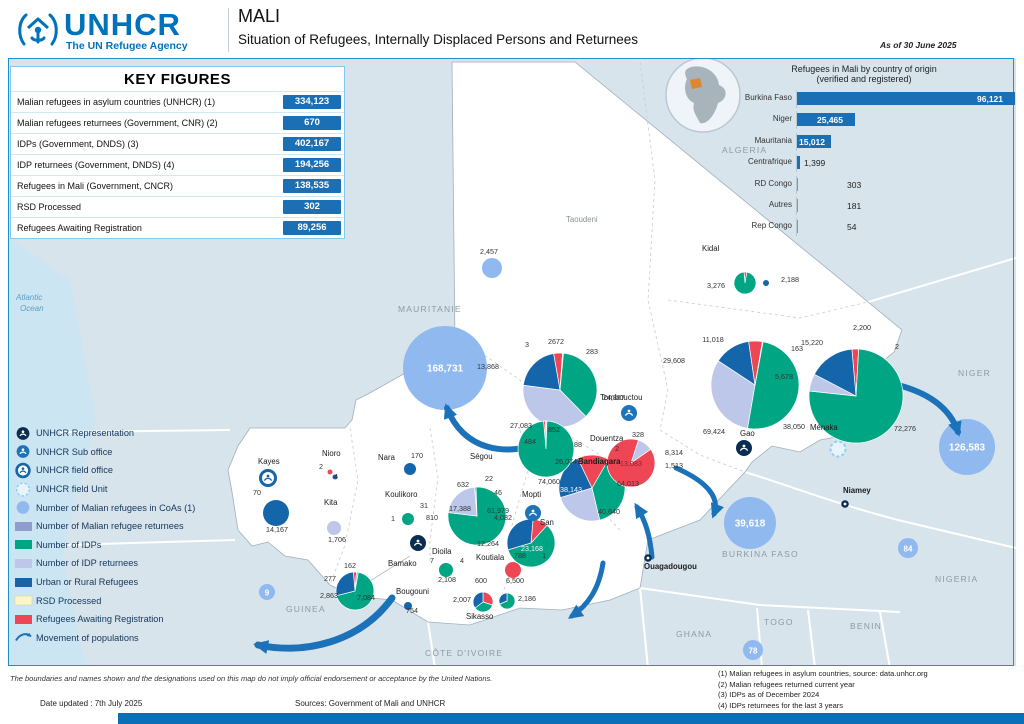 This screenshot has width=1024, height=724. Describe the element at coordinates (268, 478) in the screenshot. I see `unhcr-field-office-icon` at that location.